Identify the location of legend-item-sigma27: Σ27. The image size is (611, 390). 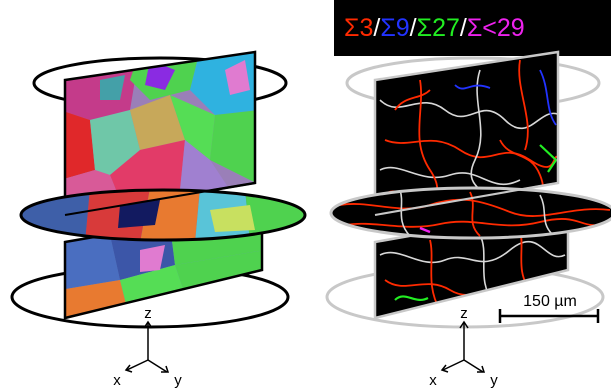
(438, 28).